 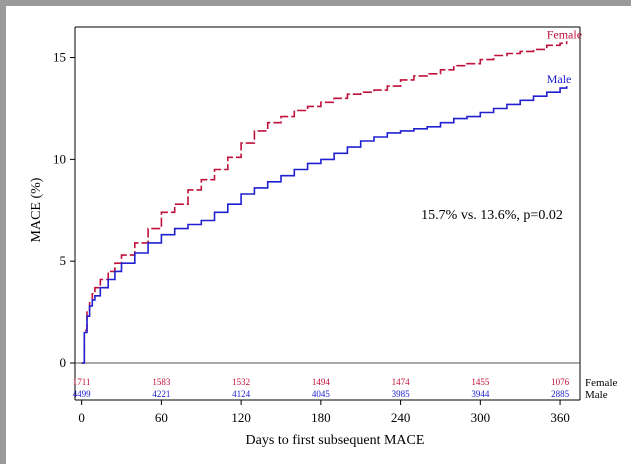 I want to click on x-tick-label: 360, so click(x=560, y=417).